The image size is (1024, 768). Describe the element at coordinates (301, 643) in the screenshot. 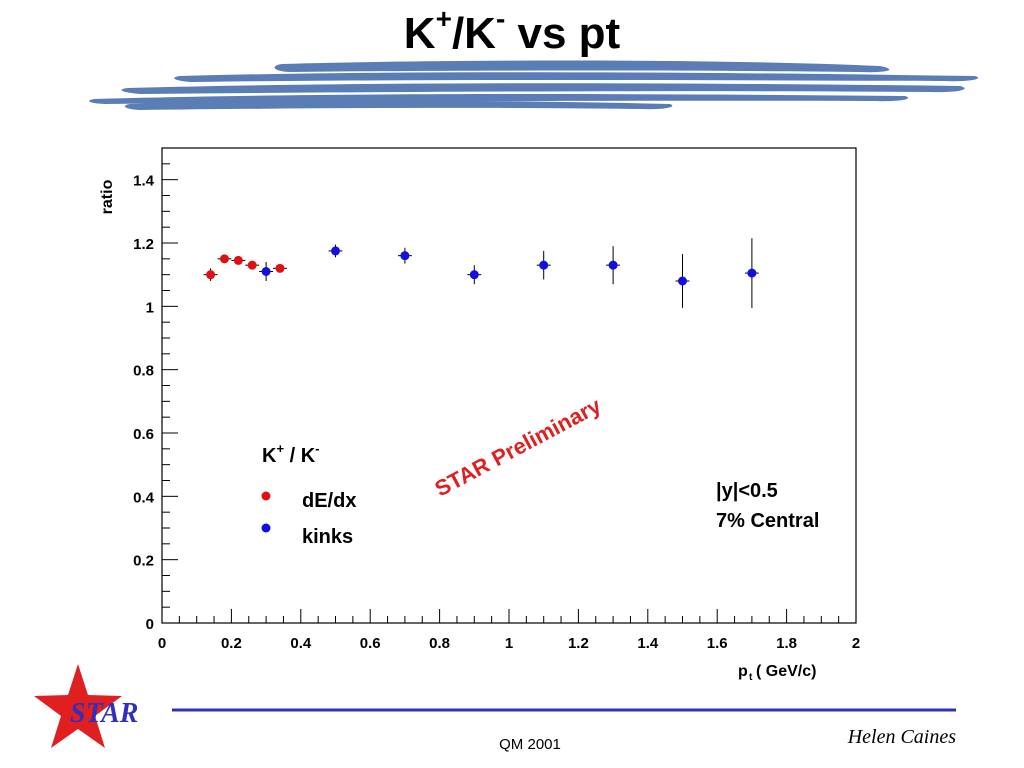

I see `x-tick-label: 0.4` at that location.